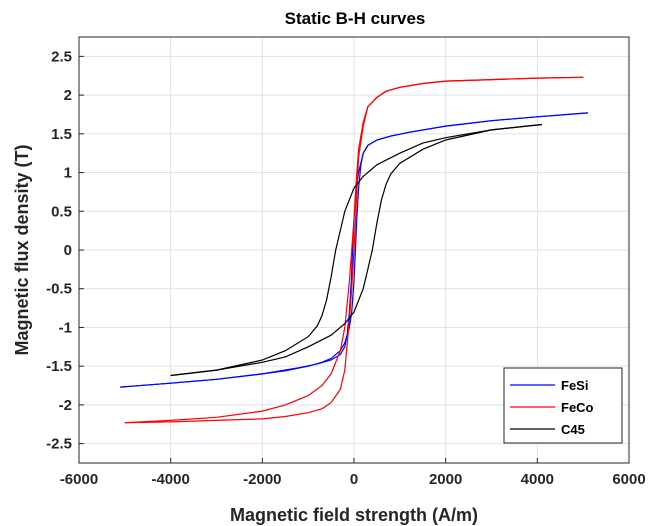 The image size is (650, 526). What do you see at coordinates (79, 479) in the screenshot?
I see `x-tick-label: -6000` at bounding box center [79, 479].